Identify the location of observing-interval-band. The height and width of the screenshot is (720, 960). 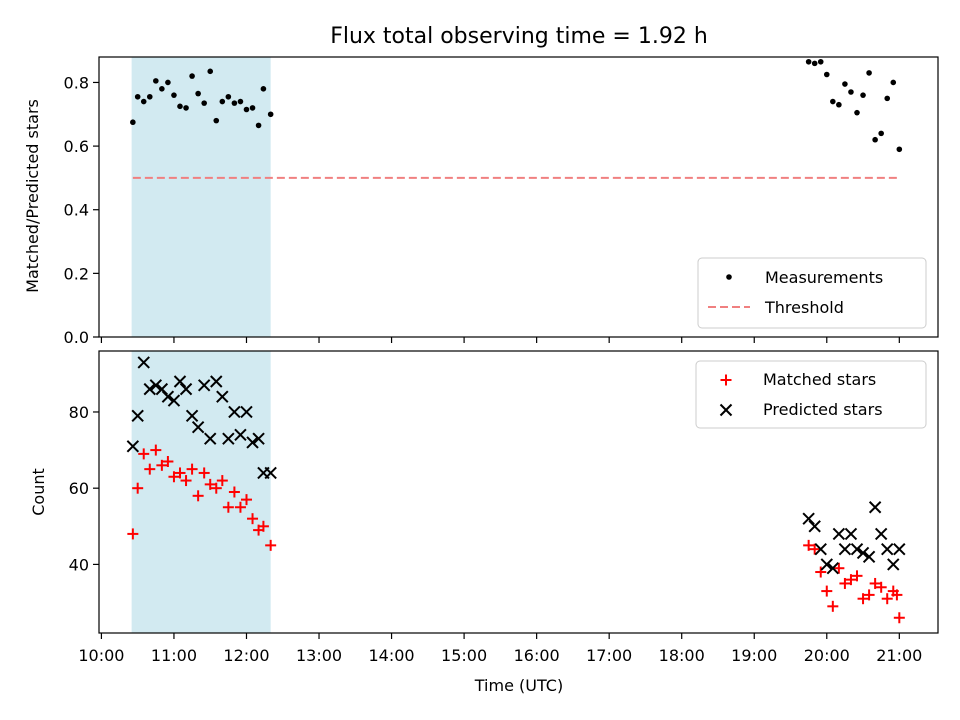
(201, 197).